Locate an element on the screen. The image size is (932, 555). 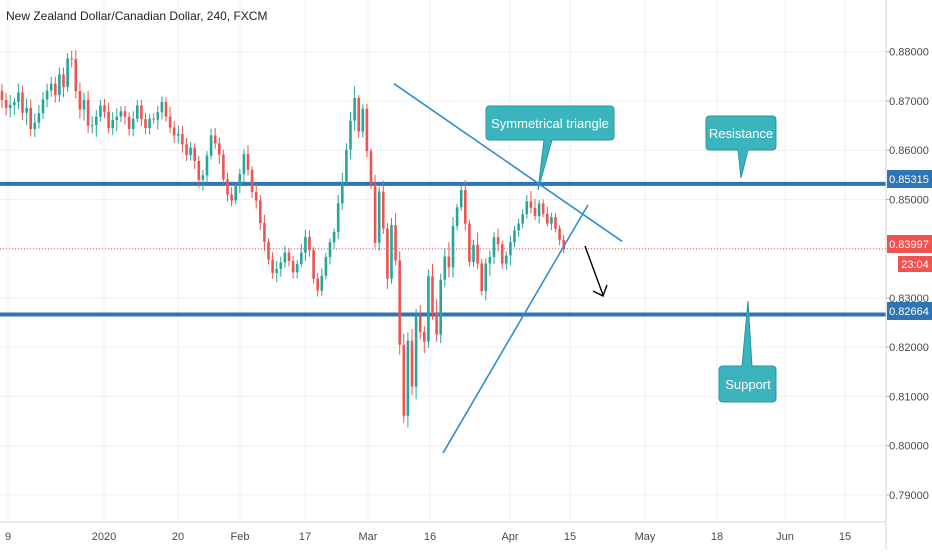
time-tick-label: Jun is located at coordinates (785, 537).